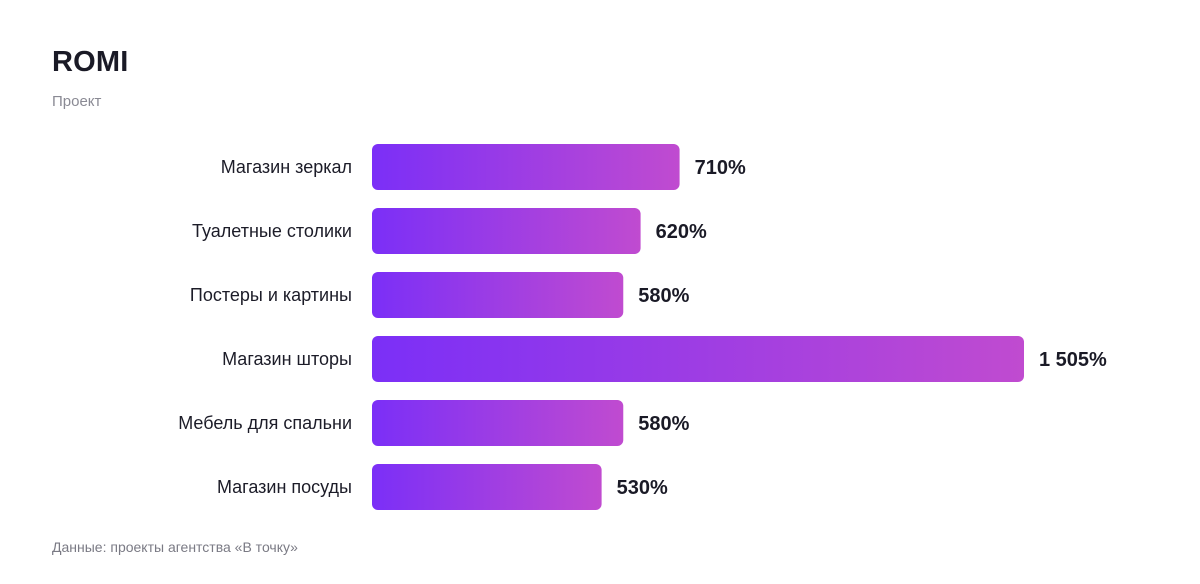  Describe the element at coordinates (681, 232) in the screenshot. I see `value-label: 620%` at that location.